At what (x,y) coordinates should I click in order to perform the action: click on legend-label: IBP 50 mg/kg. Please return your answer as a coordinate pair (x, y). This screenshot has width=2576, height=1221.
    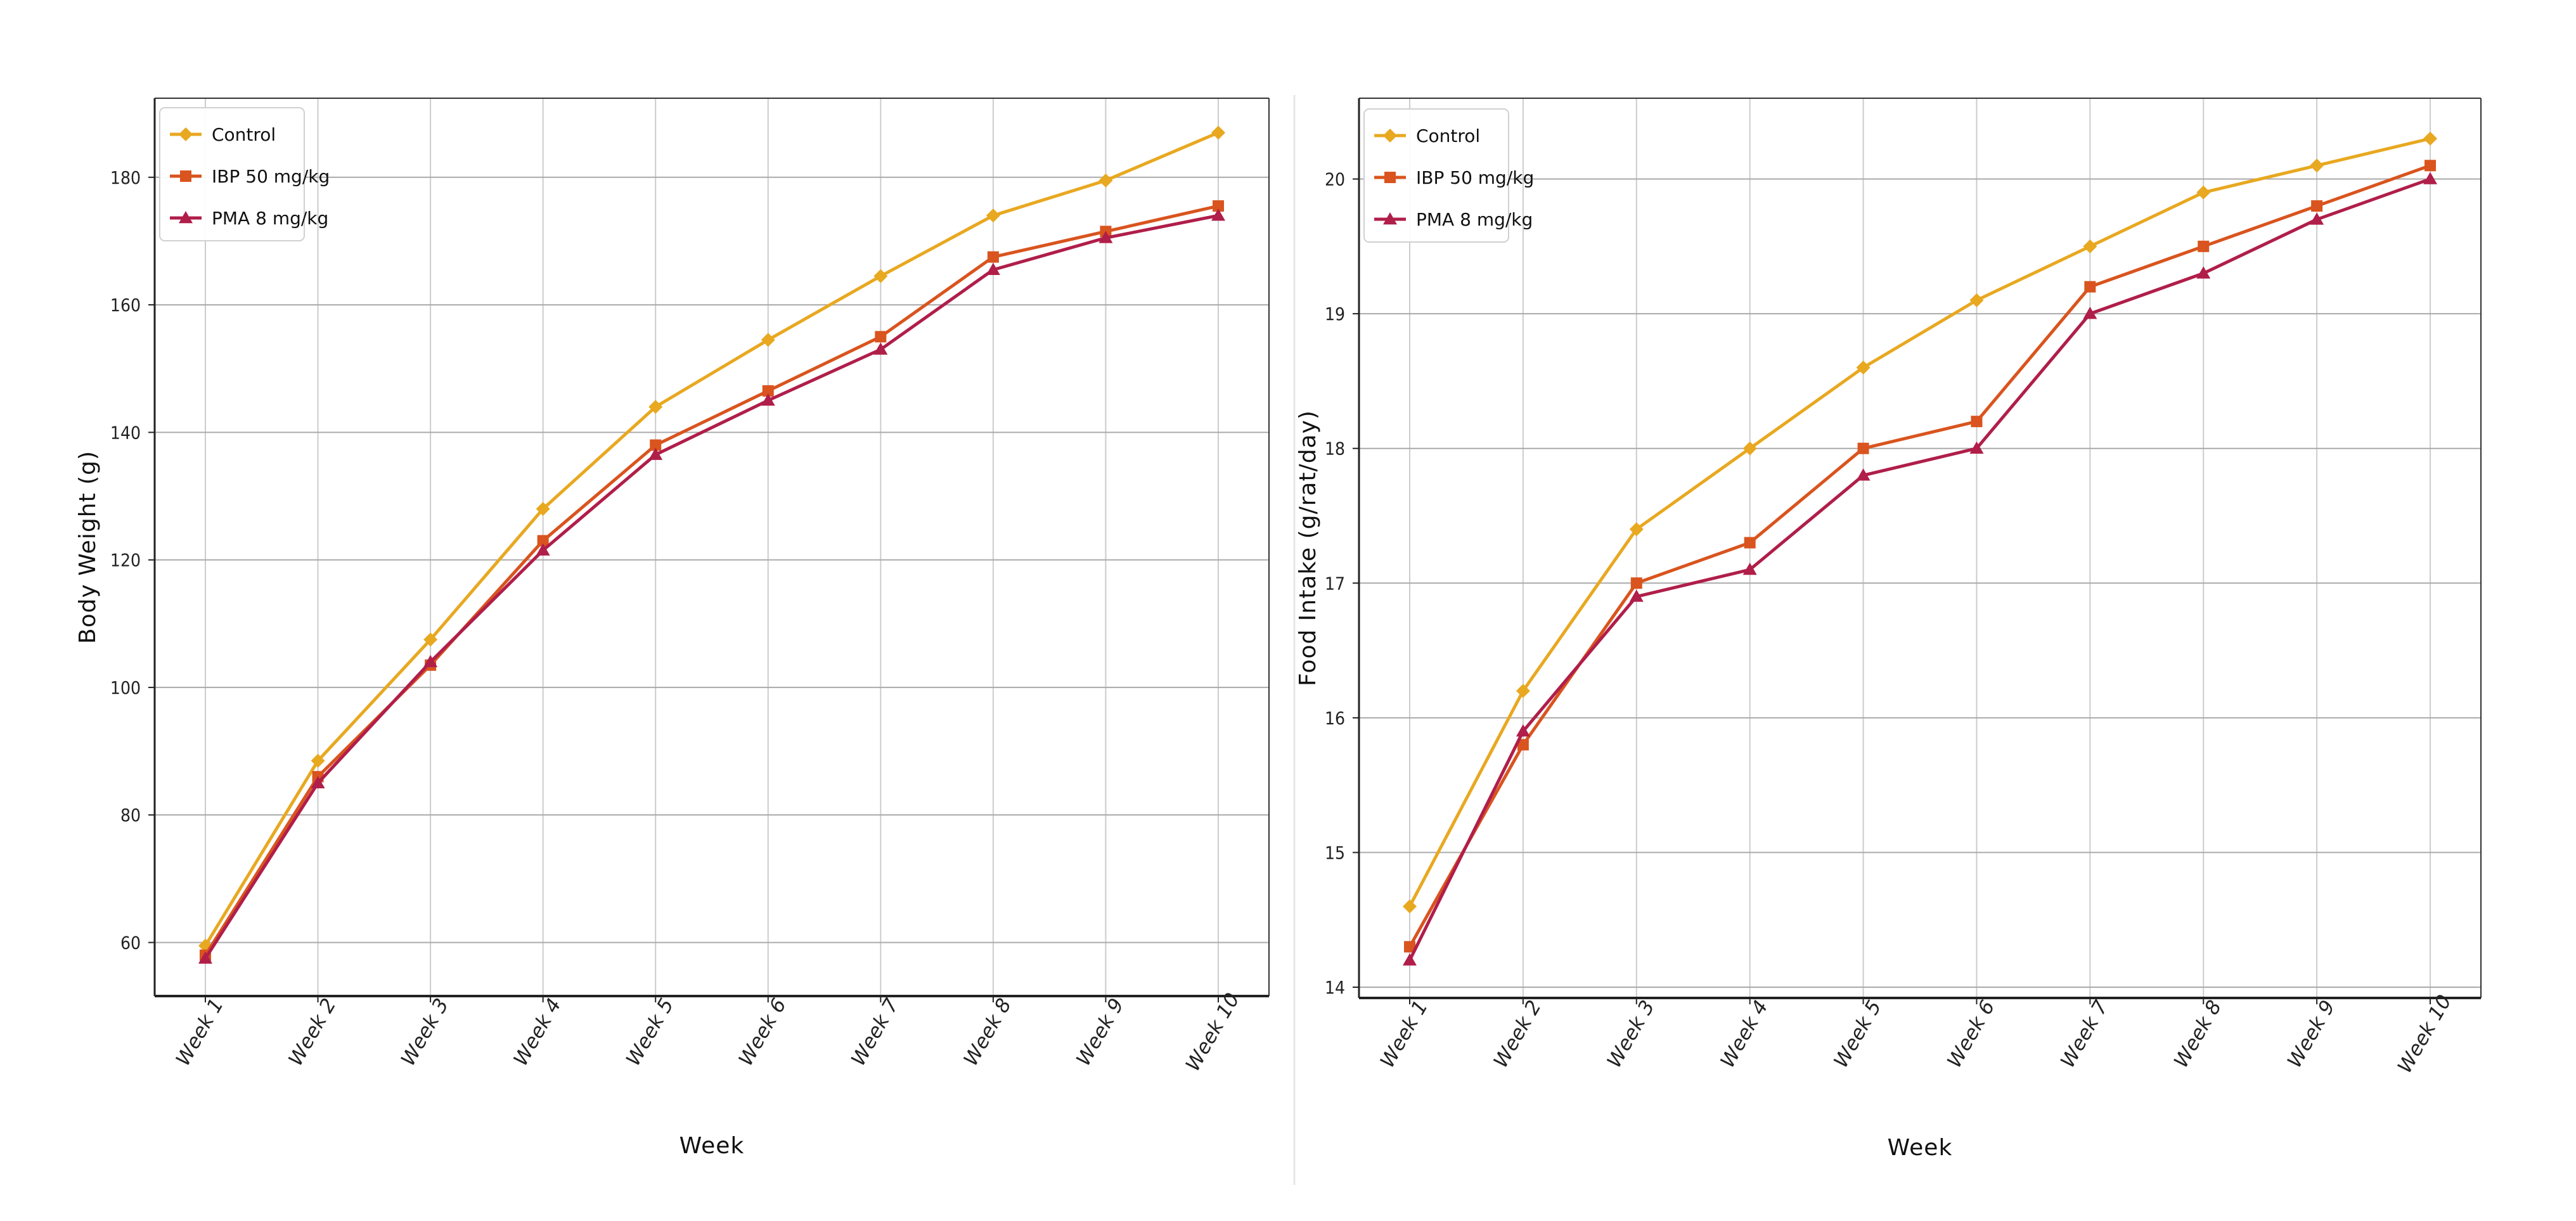
    Looking at the image, I should click on (271, 176).